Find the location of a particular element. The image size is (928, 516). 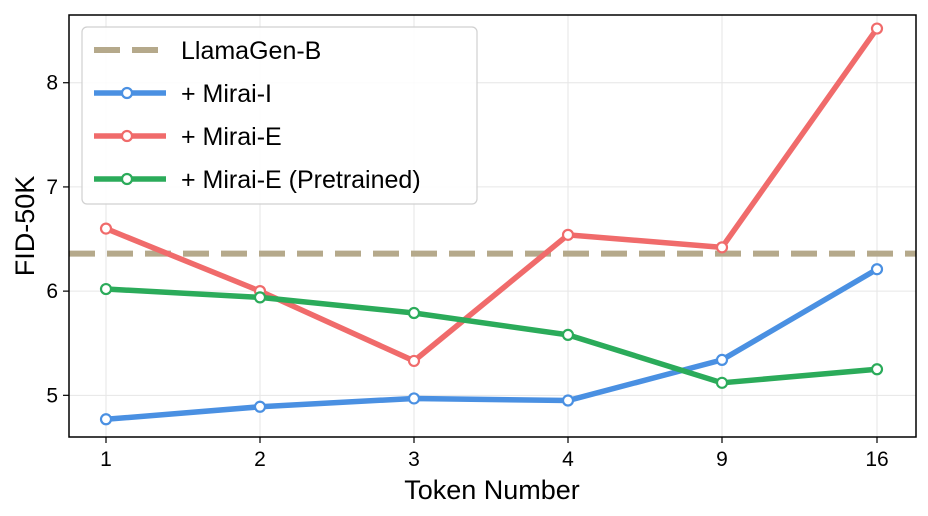

legend-label: + Mirai-I is located at coordinates (226, 94).